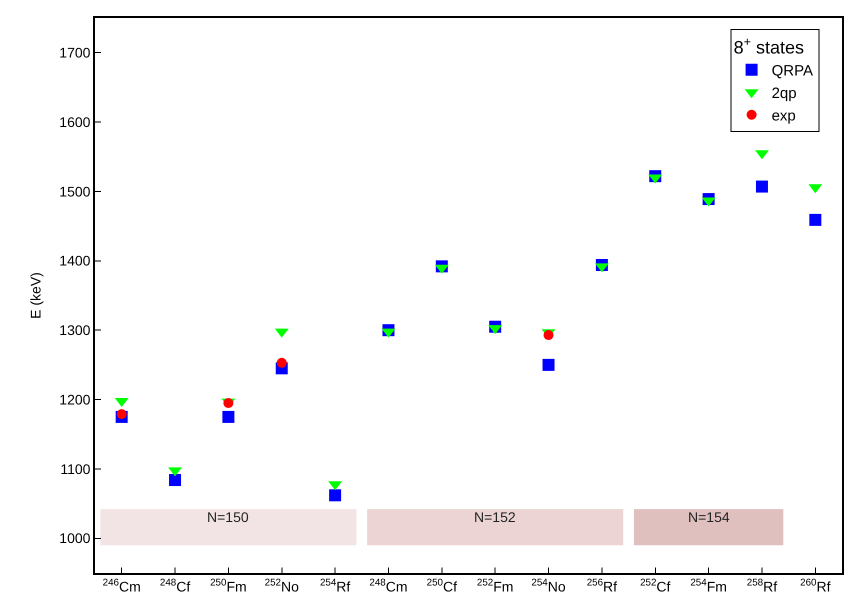  I want to click on x-tick-label: $^{252}$No, so click(282, 586).